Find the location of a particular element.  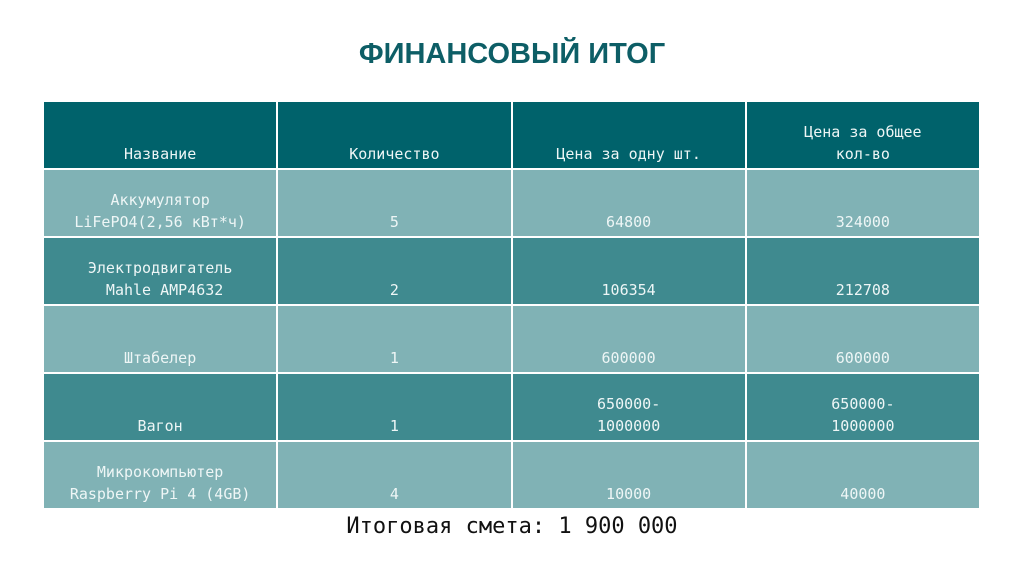

cell-line: 64800 is located at coordinates (629, 222).